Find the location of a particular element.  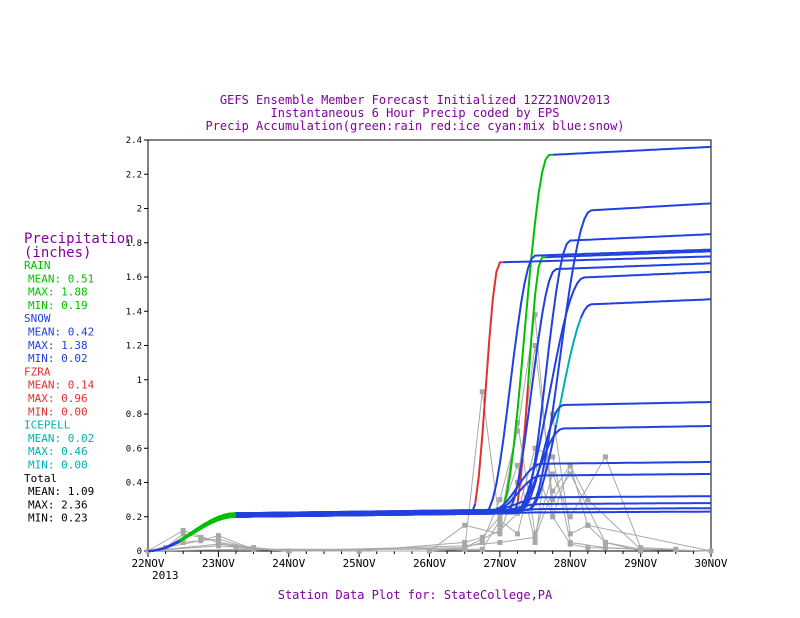

x-tick-label: 24NOV is located at coordinates (288, 563).